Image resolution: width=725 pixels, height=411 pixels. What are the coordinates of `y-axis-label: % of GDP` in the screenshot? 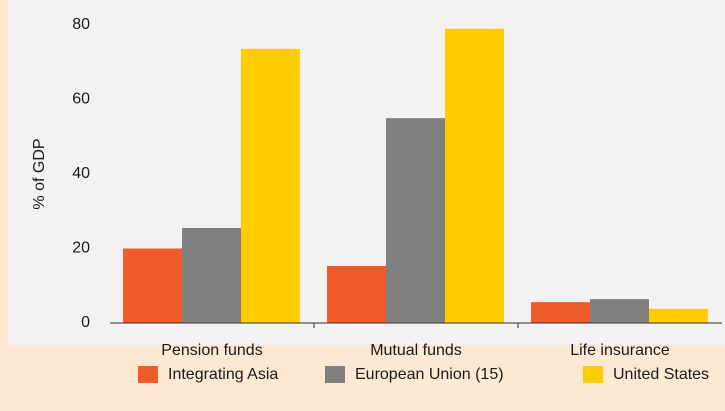 It's located at (39, 173).